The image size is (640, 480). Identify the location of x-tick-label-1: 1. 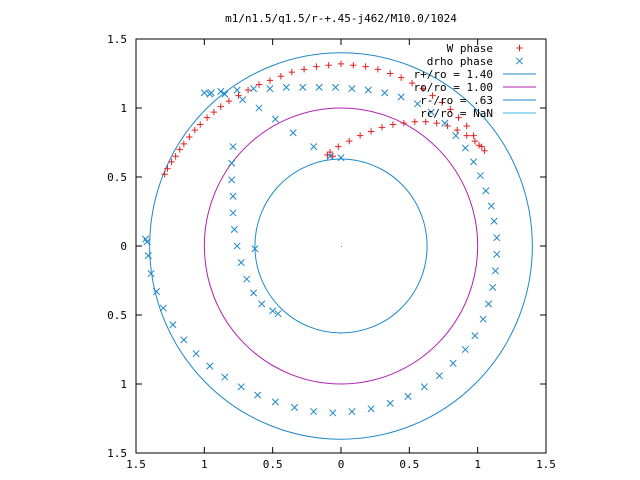
(204, 464).